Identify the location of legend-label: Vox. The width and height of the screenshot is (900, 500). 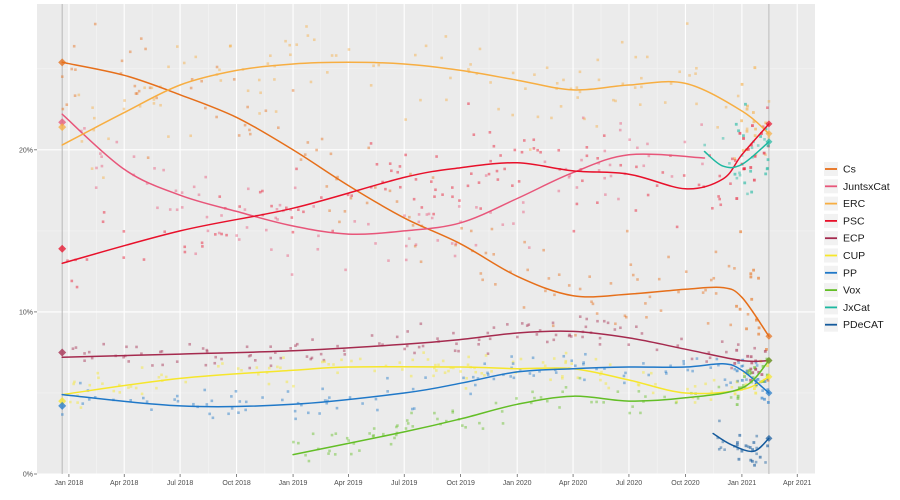
(852, 291).